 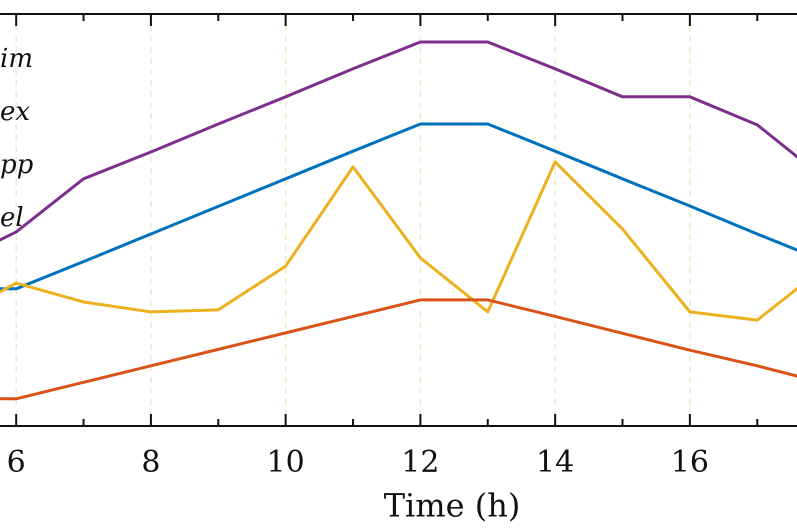 What do you see at coordinates (452, 506) in the screenshot?
I see `x-axis-label: Time (h)` at bounding box center [452, 506].